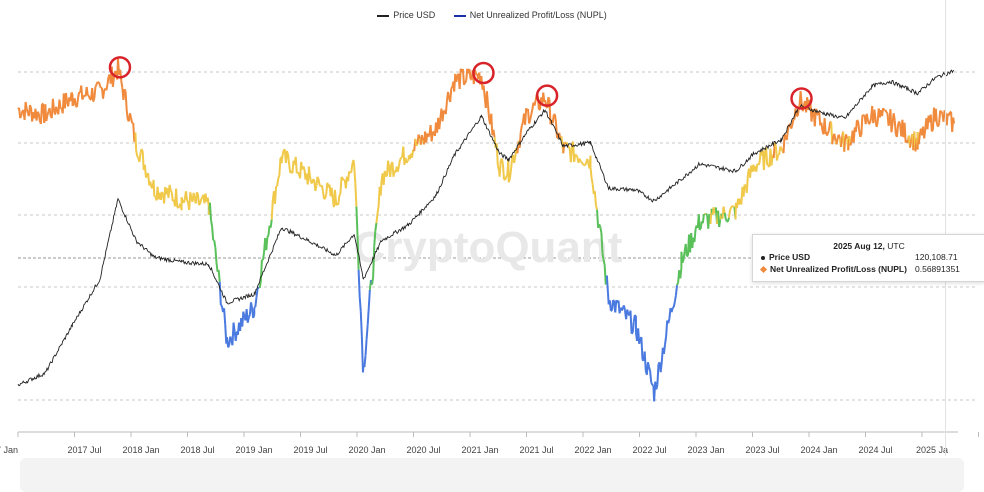 The width and height of the screenshot is (984, 492). I want to click on x-axis-label: 2021 Jan, so click(479, 450).